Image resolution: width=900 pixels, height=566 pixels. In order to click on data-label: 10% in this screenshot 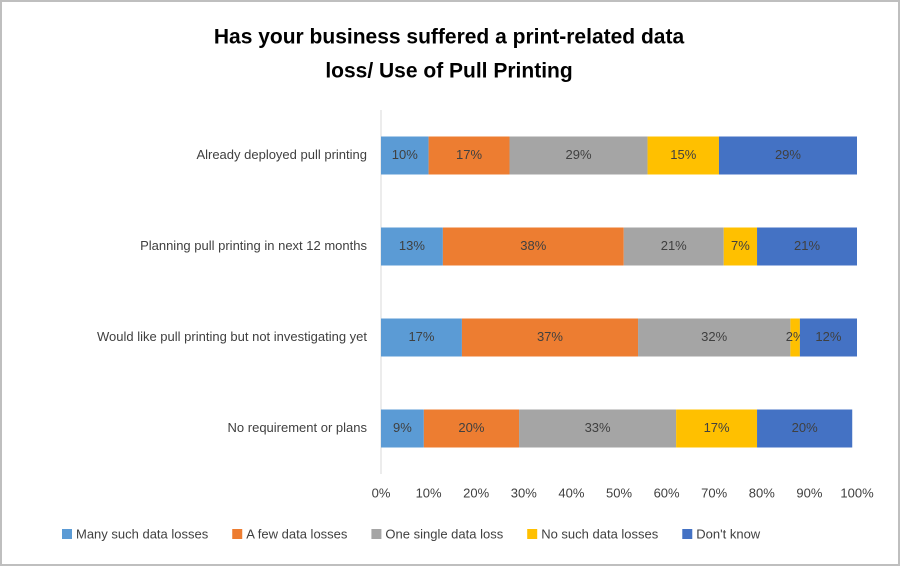, I will do `click(405, 154)`.